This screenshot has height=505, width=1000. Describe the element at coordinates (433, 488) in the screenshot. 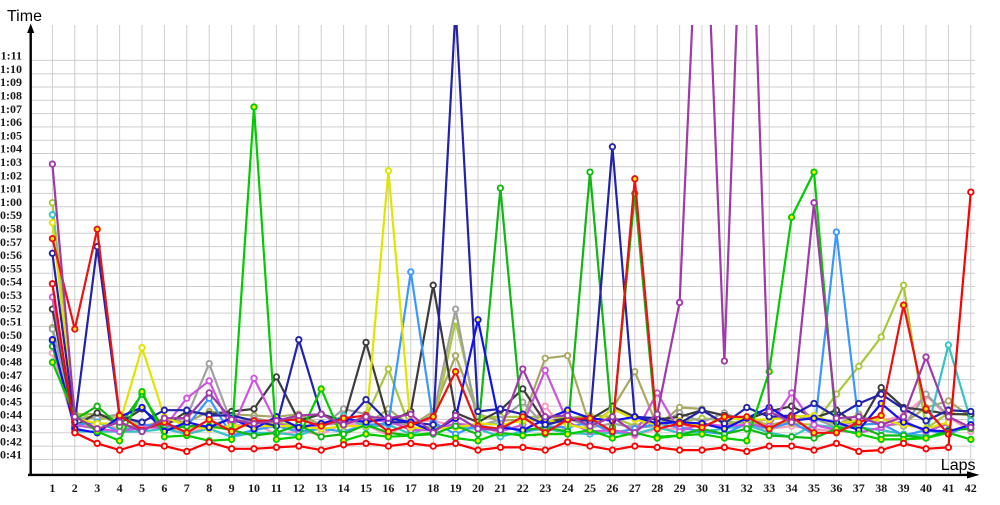

I see `svg-text: 18` at that location.